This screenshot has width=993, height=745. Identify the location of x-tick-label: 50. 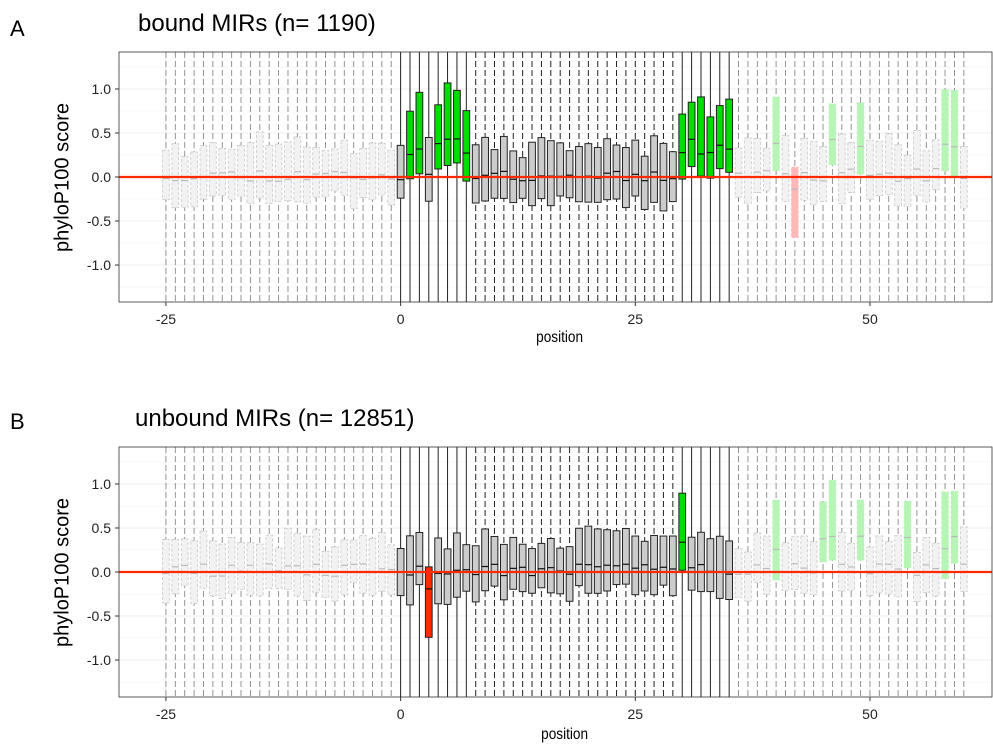
(870, 319).